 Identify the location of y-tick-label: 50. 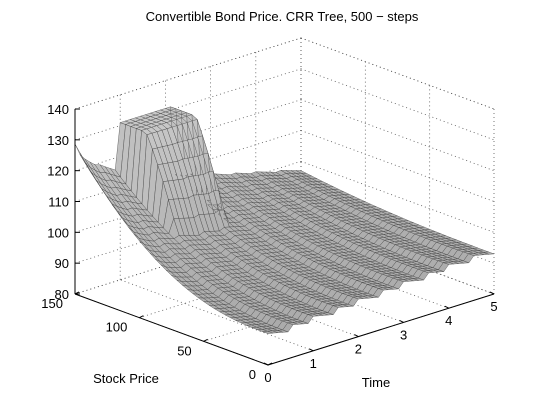
(184, 350).